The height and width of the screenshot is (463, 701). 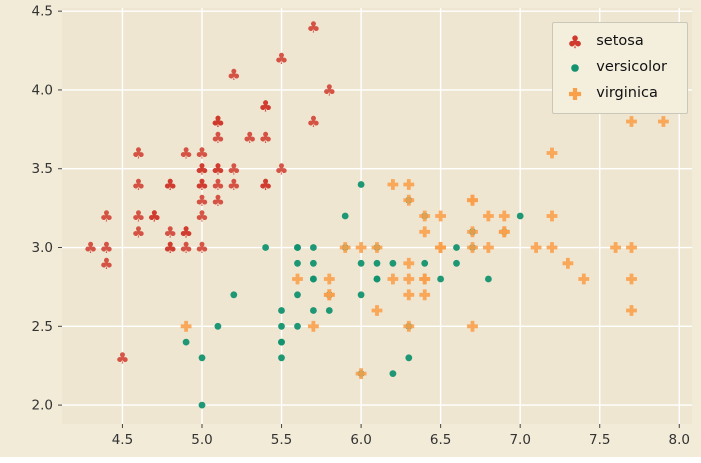 I want to click on plus-icon, so click(x=575, y=94).